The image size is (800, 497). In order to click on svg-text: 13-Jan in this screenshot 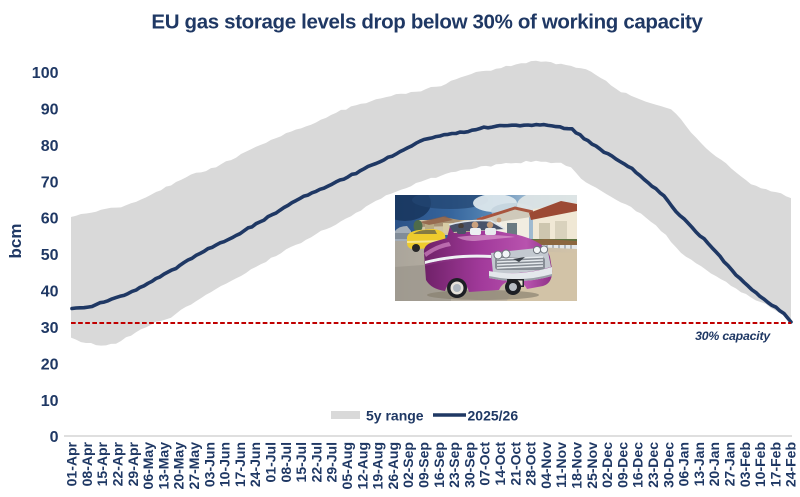, I will do `click(699, 464)`.